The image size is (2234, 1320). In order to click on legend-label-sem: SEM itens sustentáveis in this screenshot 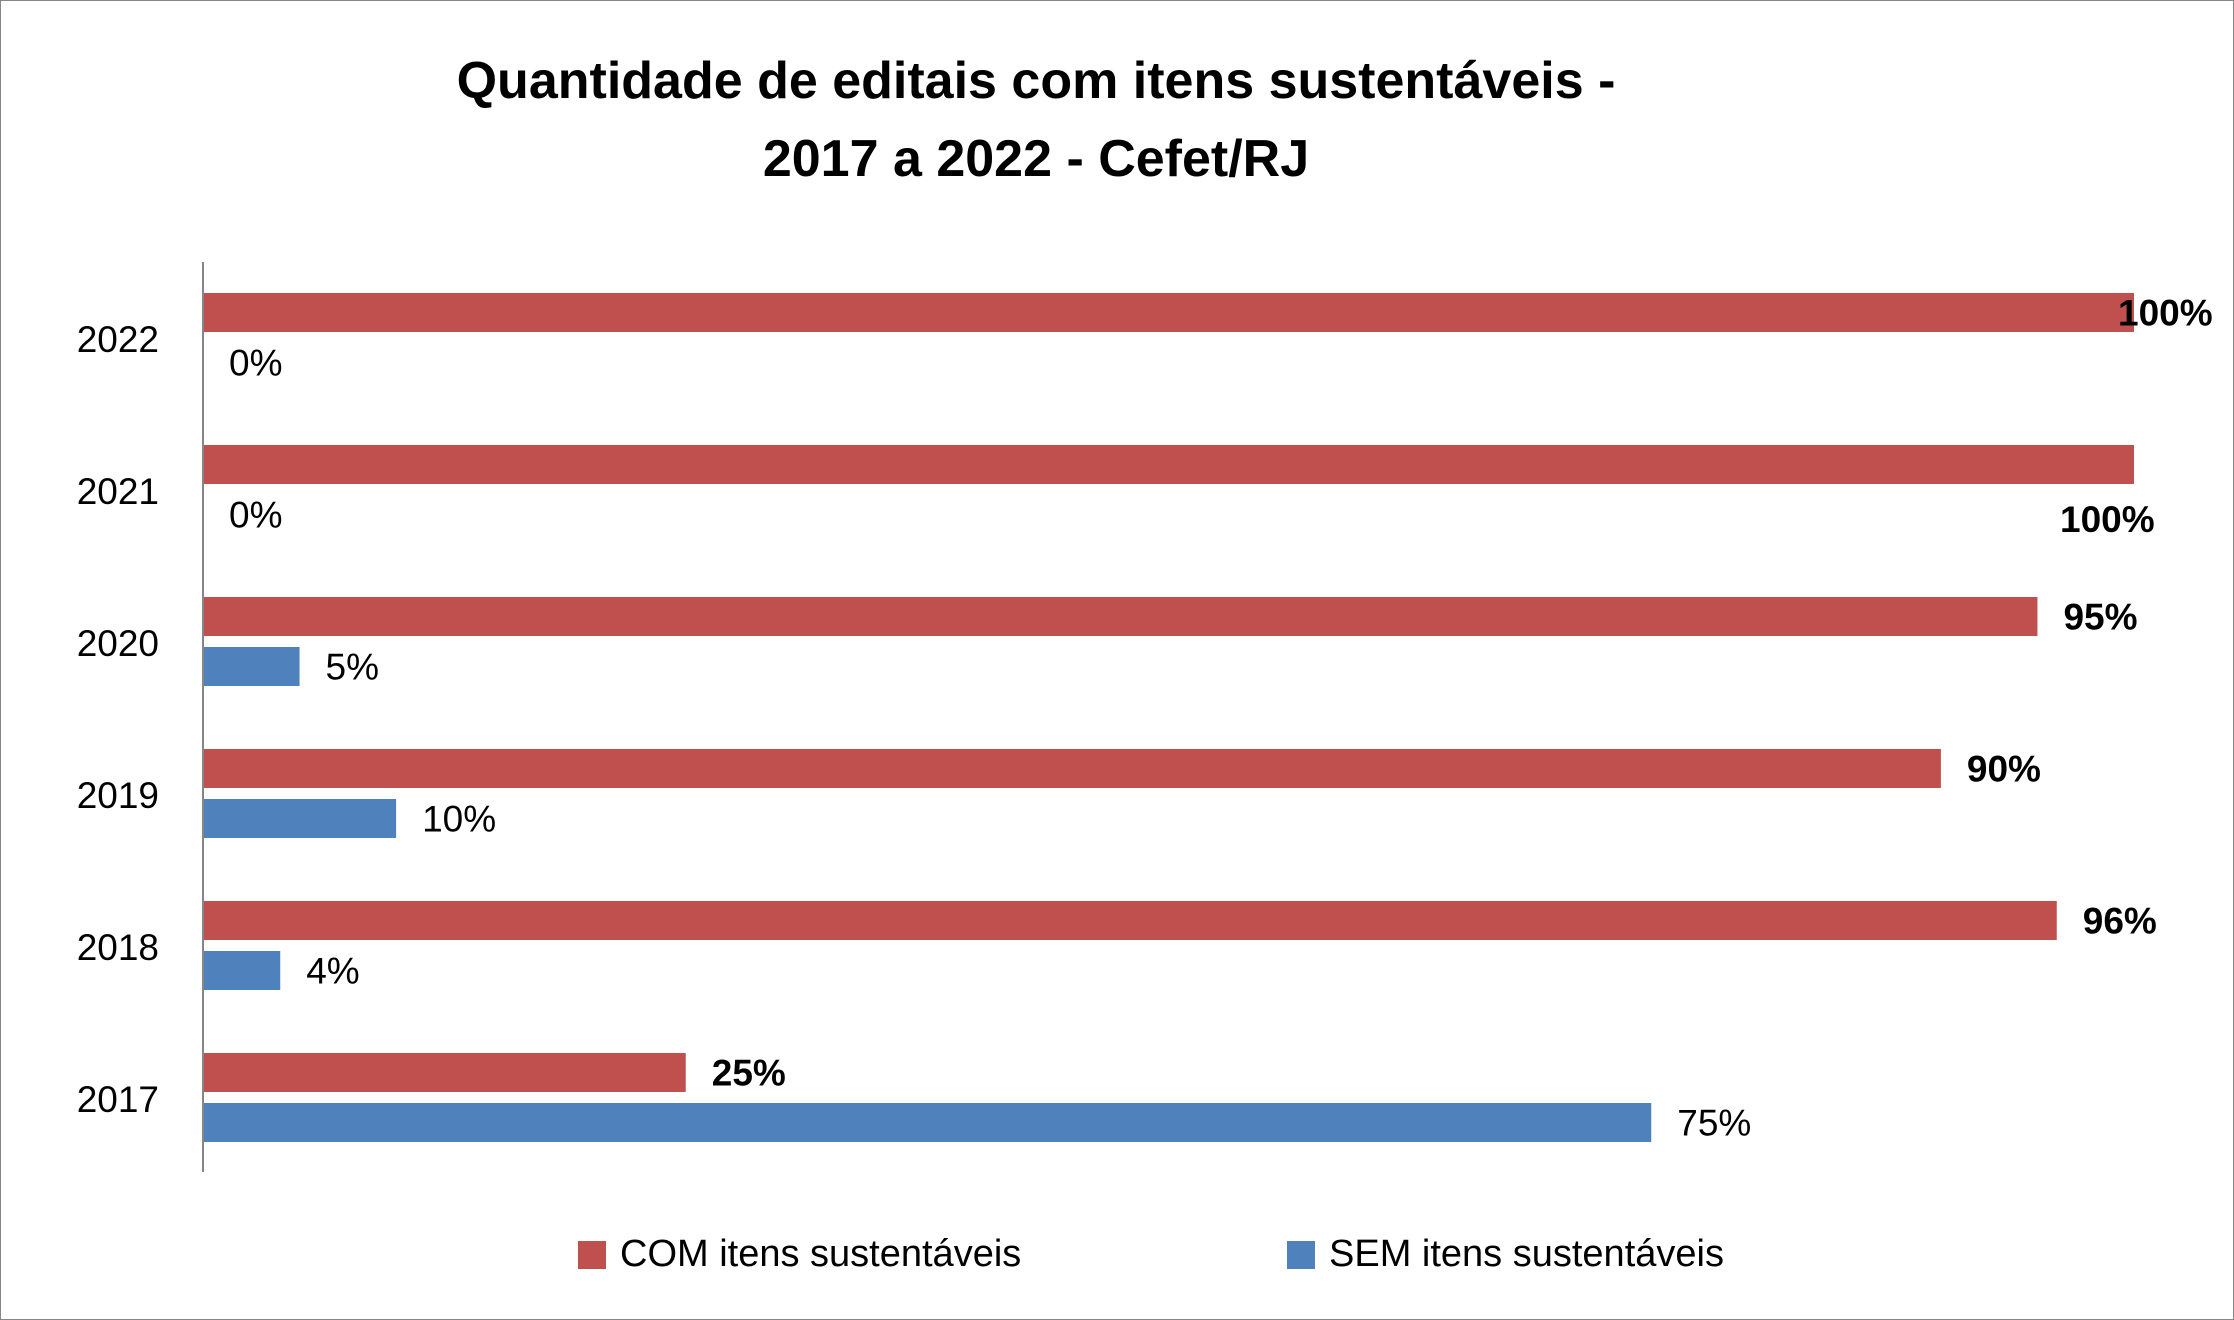, I will do `click(1526, 1254)`.